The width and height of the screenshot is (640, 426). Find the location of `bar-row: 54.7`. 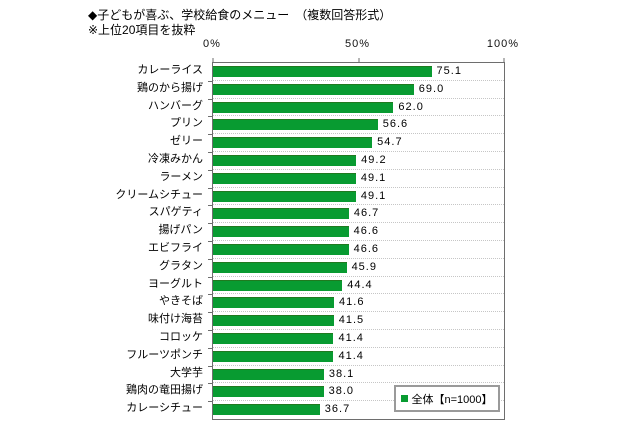

bar-row: 54.7 is located at coordinates (358, 143).